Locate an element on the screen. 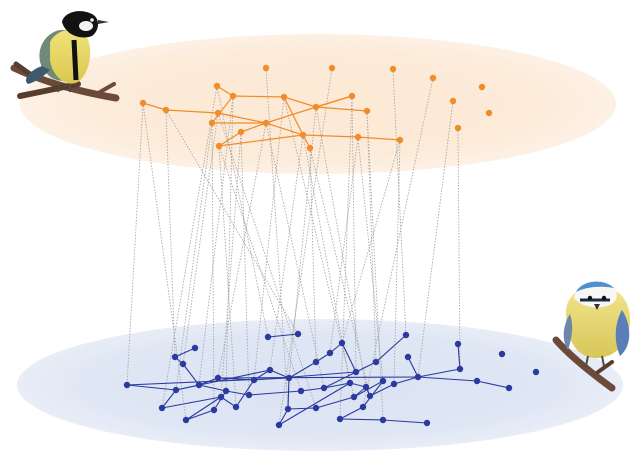 Image resolution: width=635 pixels, height=452 pixels. great-tit-bird-illustration is located at coordinates (65, 56).